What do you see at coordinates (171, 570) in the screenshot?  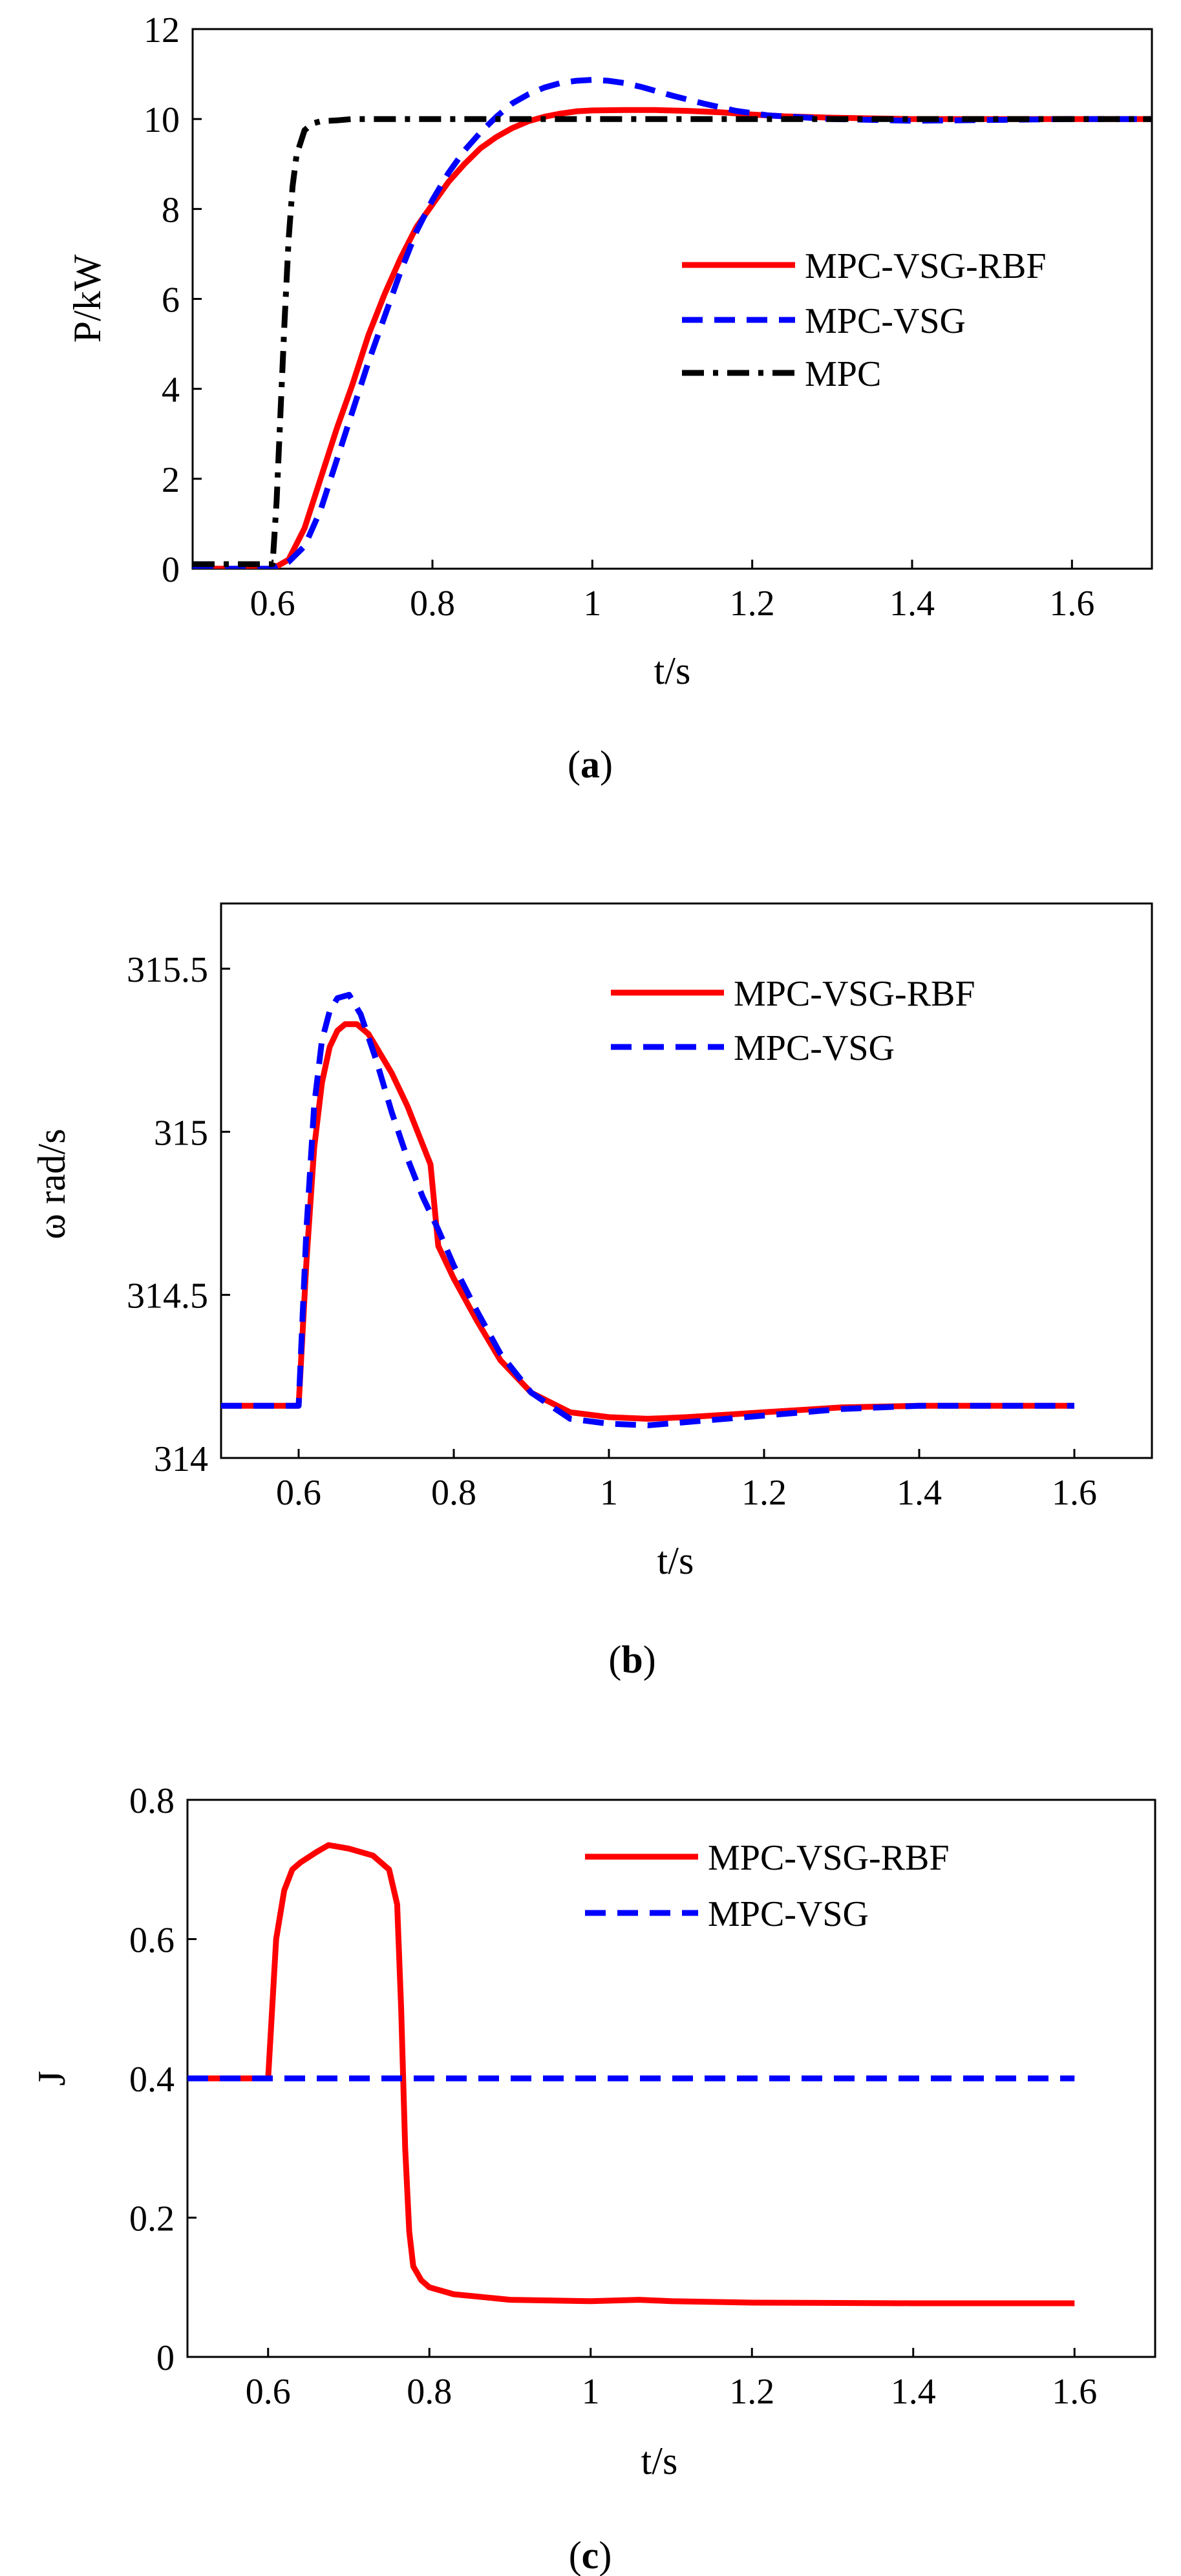 I see `y-tick-label-a: 0` at bounding box center [171, 570].